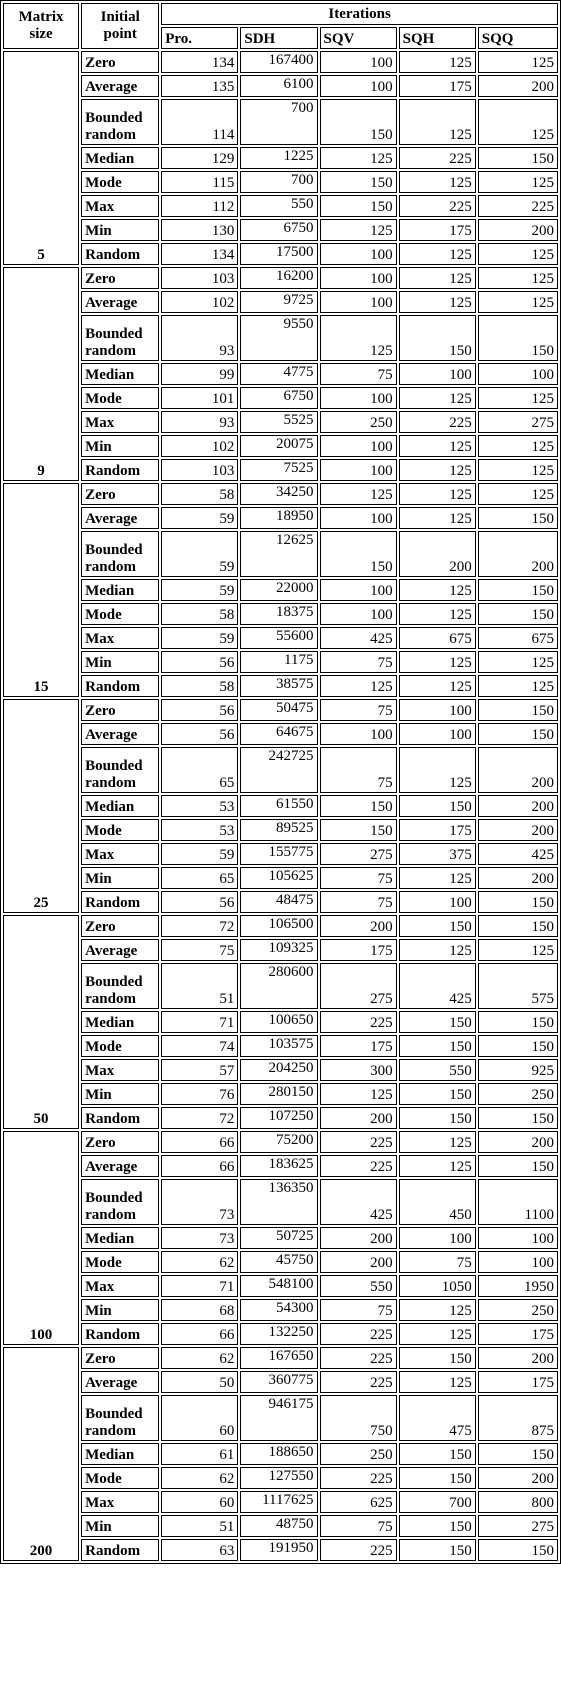 The width and height of the screenshot is (561, 1686). What do you see at coordinates (280, 614) in the screenshot?
I see `table-row: Mode 58 18375 100 125 150` at bounding box center [280, 614].